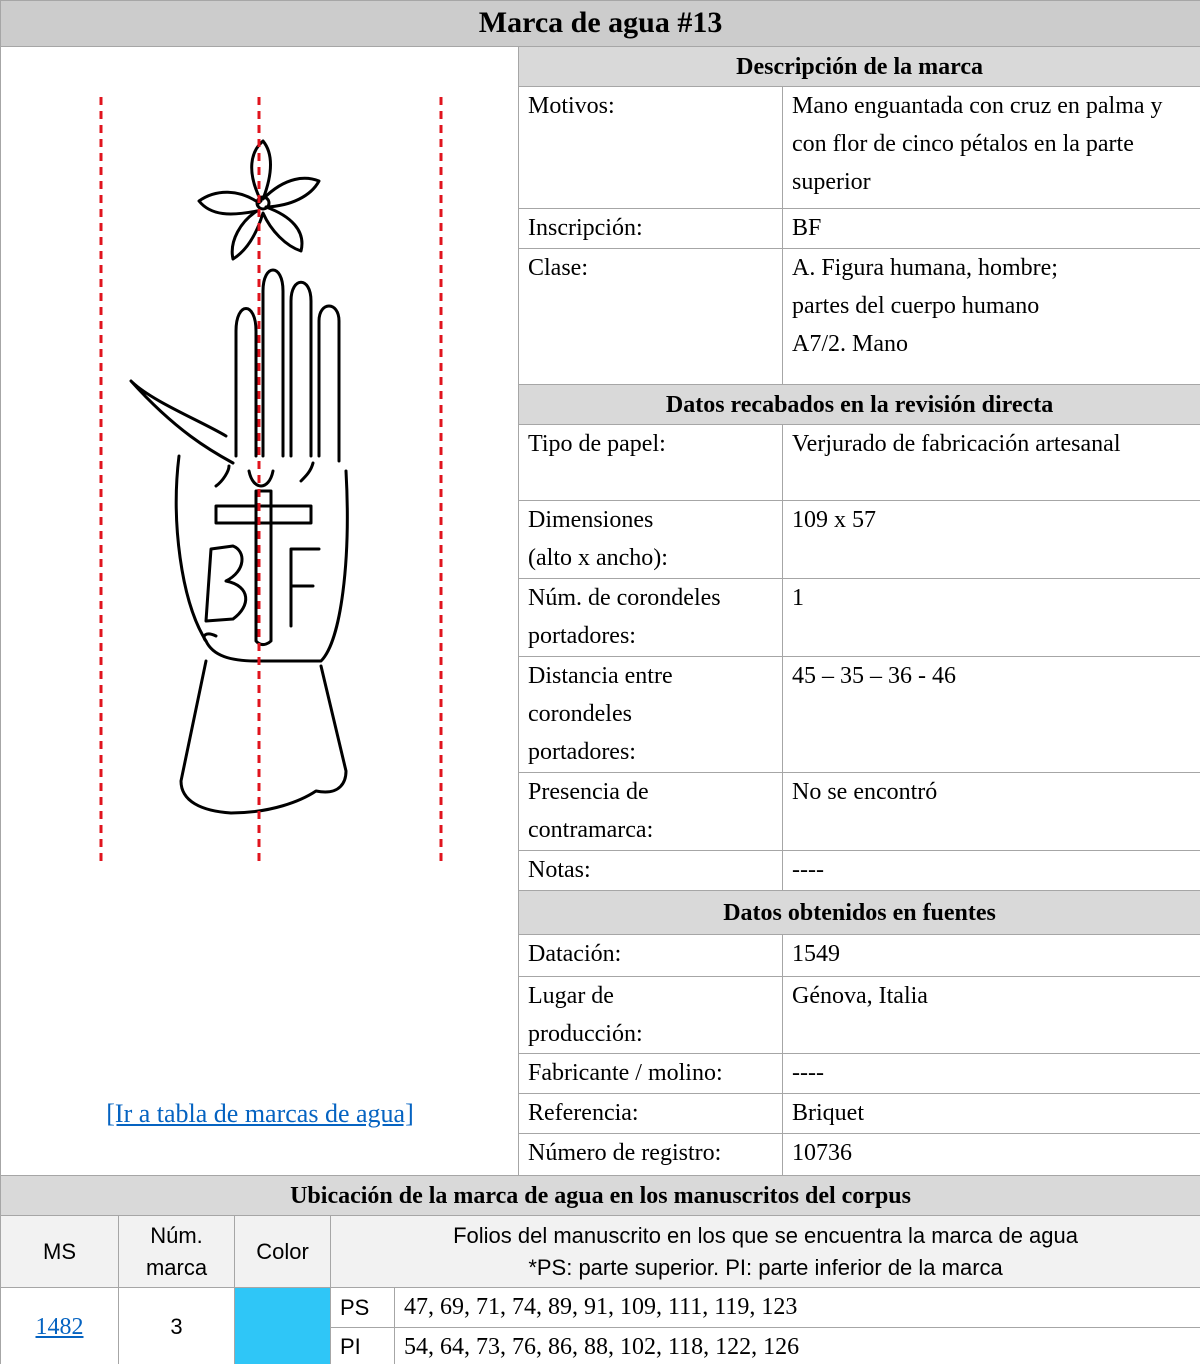  I want to click on label-text: Inscripción:, so click(585, 228).